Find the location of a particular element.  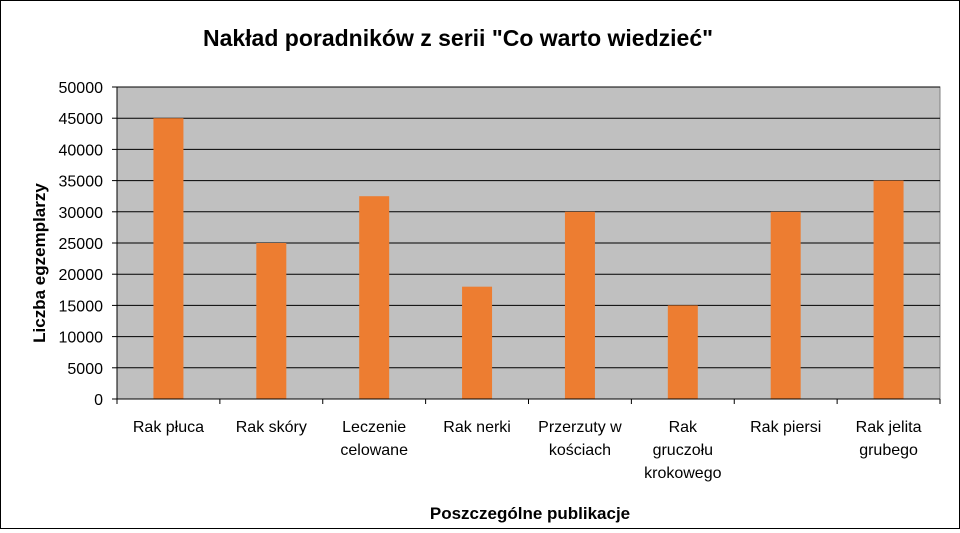

y-tick-label: 40000 is located at coordinates (81, 150).